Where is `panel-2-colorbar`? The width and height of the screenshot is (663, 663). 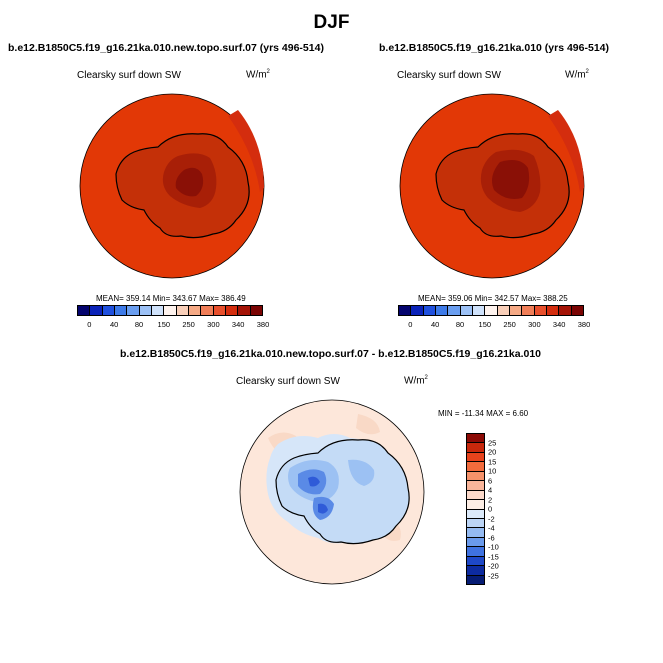
panel-2-colorbar is located at coordinates (491, 310).